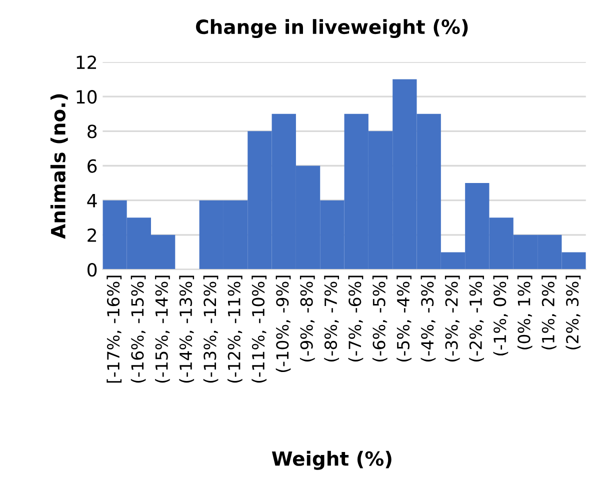 The width and height of the screenshot is (604, 477). What do you see at coordinates (476, 319) in the screenshot?
I see `x-tick-label: (-2%, -1%]` at bounding box center [476, 319].